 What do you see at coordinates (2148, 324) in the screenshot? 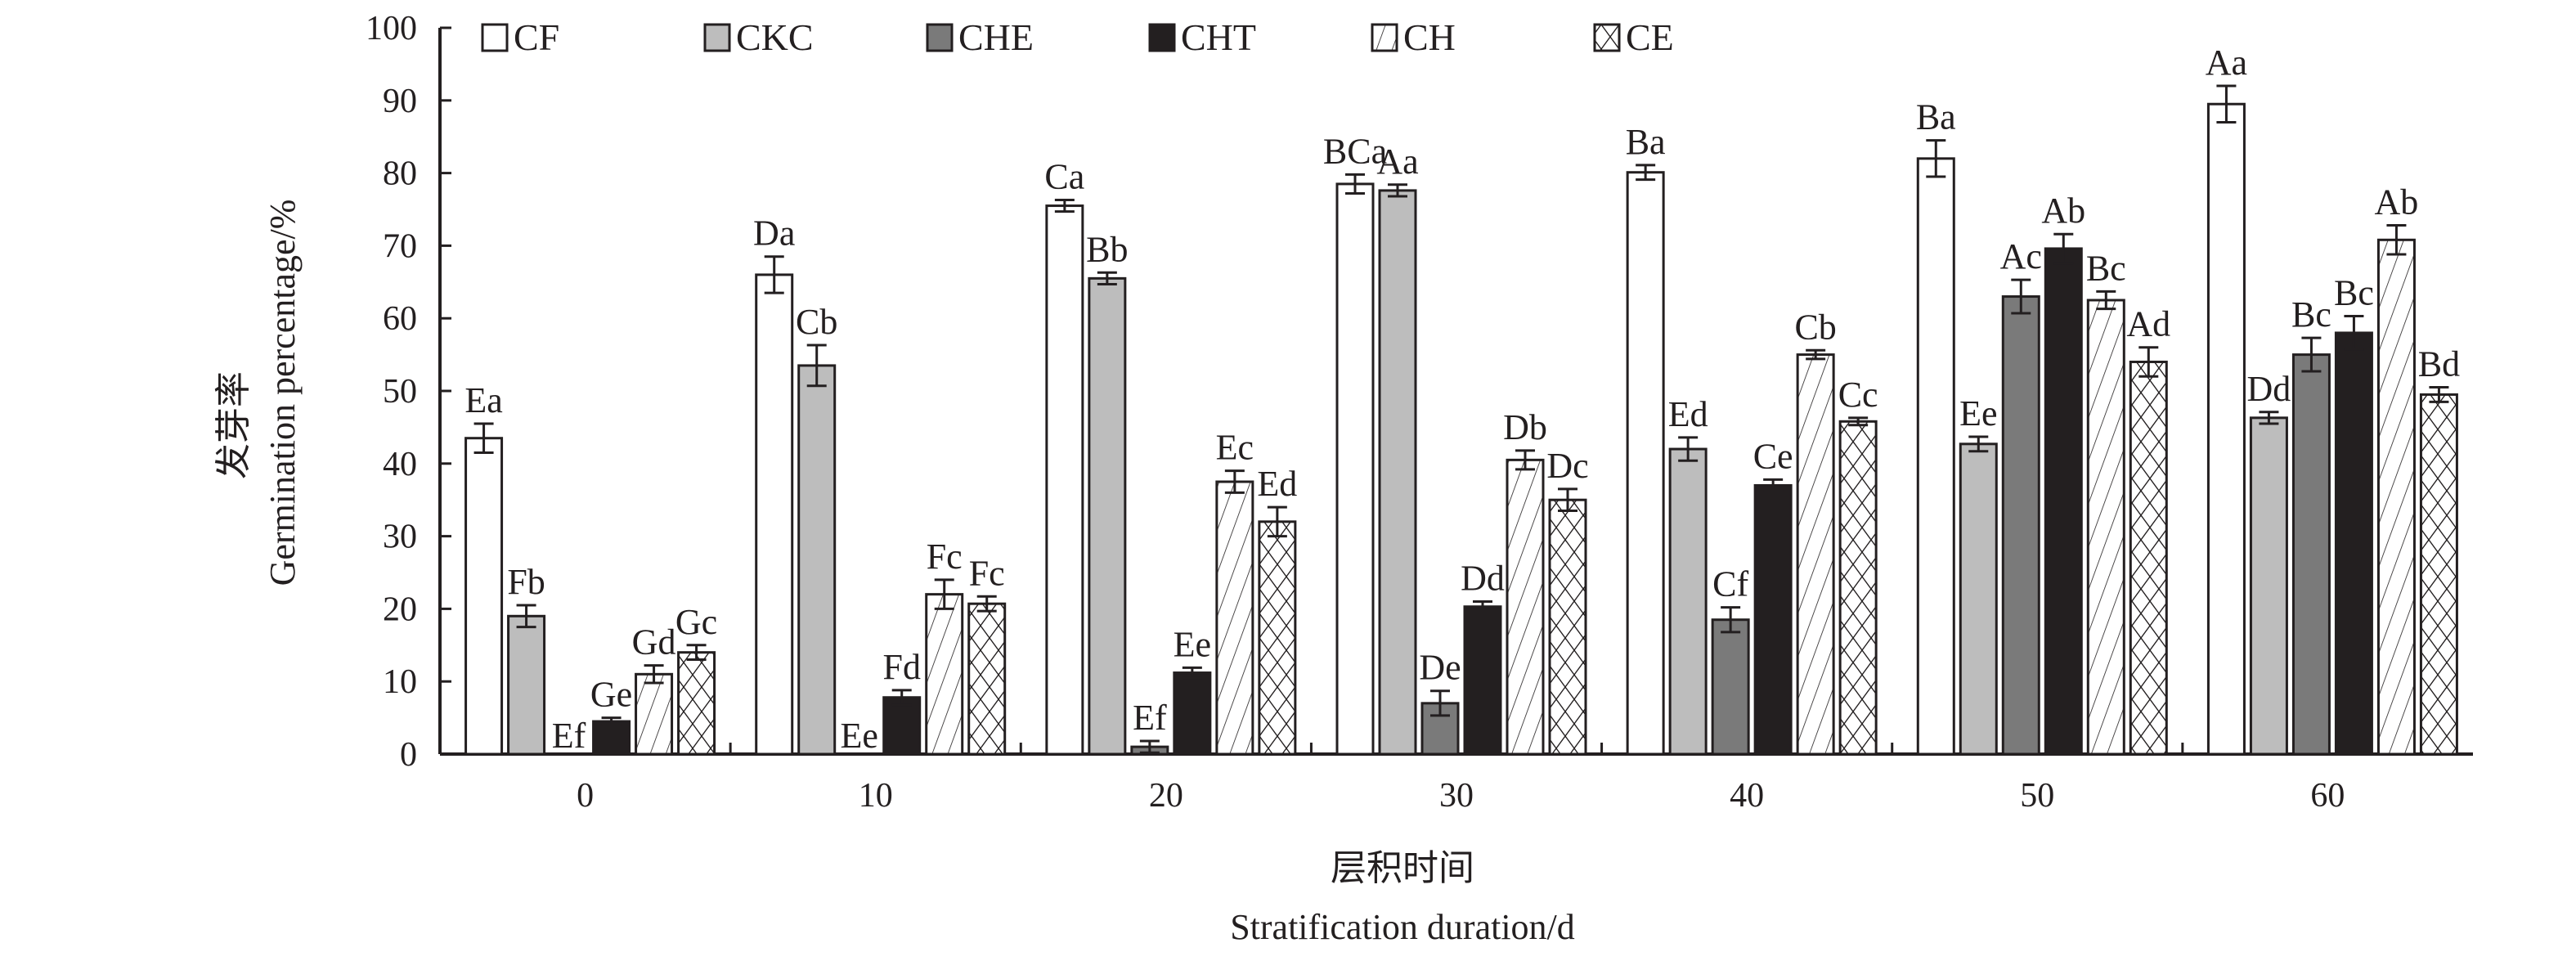
I see `significance-label: Ad` at bounding box center [2148, 324].